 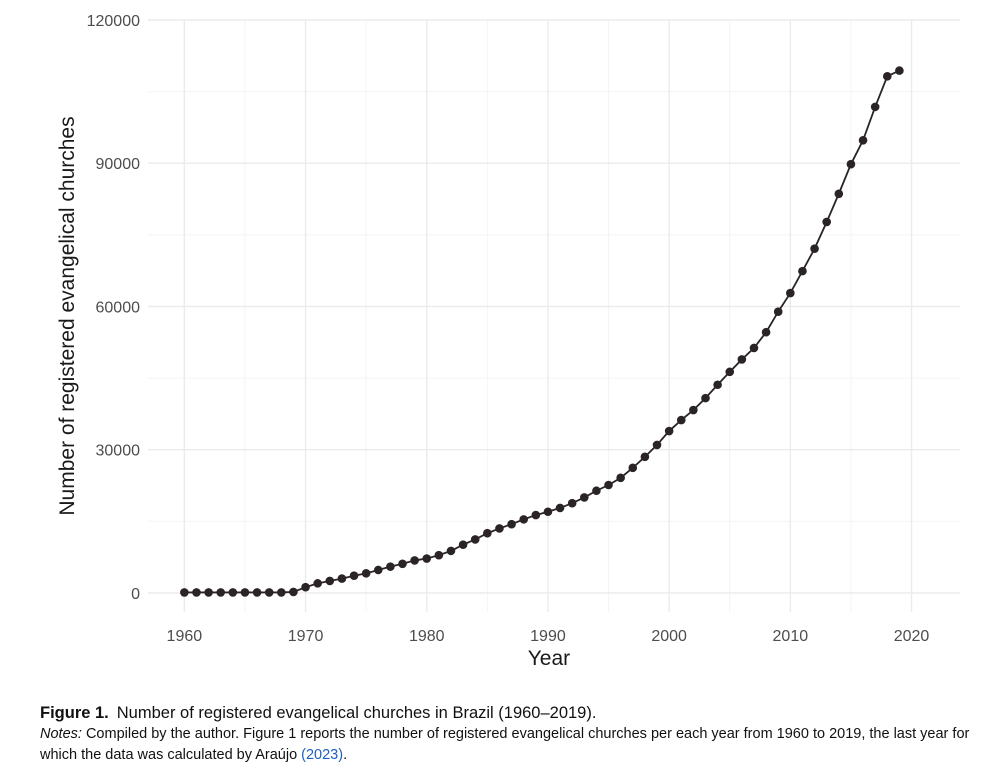 I want to click on x-tick-label: 2010, so click(x=791, y=636).